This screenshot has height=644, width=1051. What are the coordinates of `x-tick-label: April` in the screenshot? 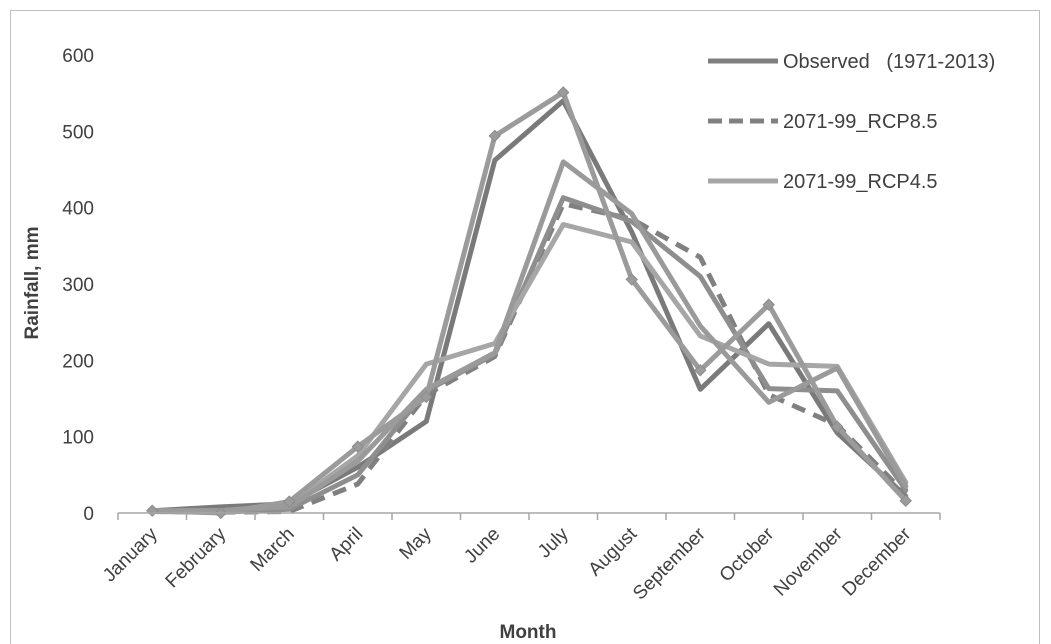 It's located at (347, 545).